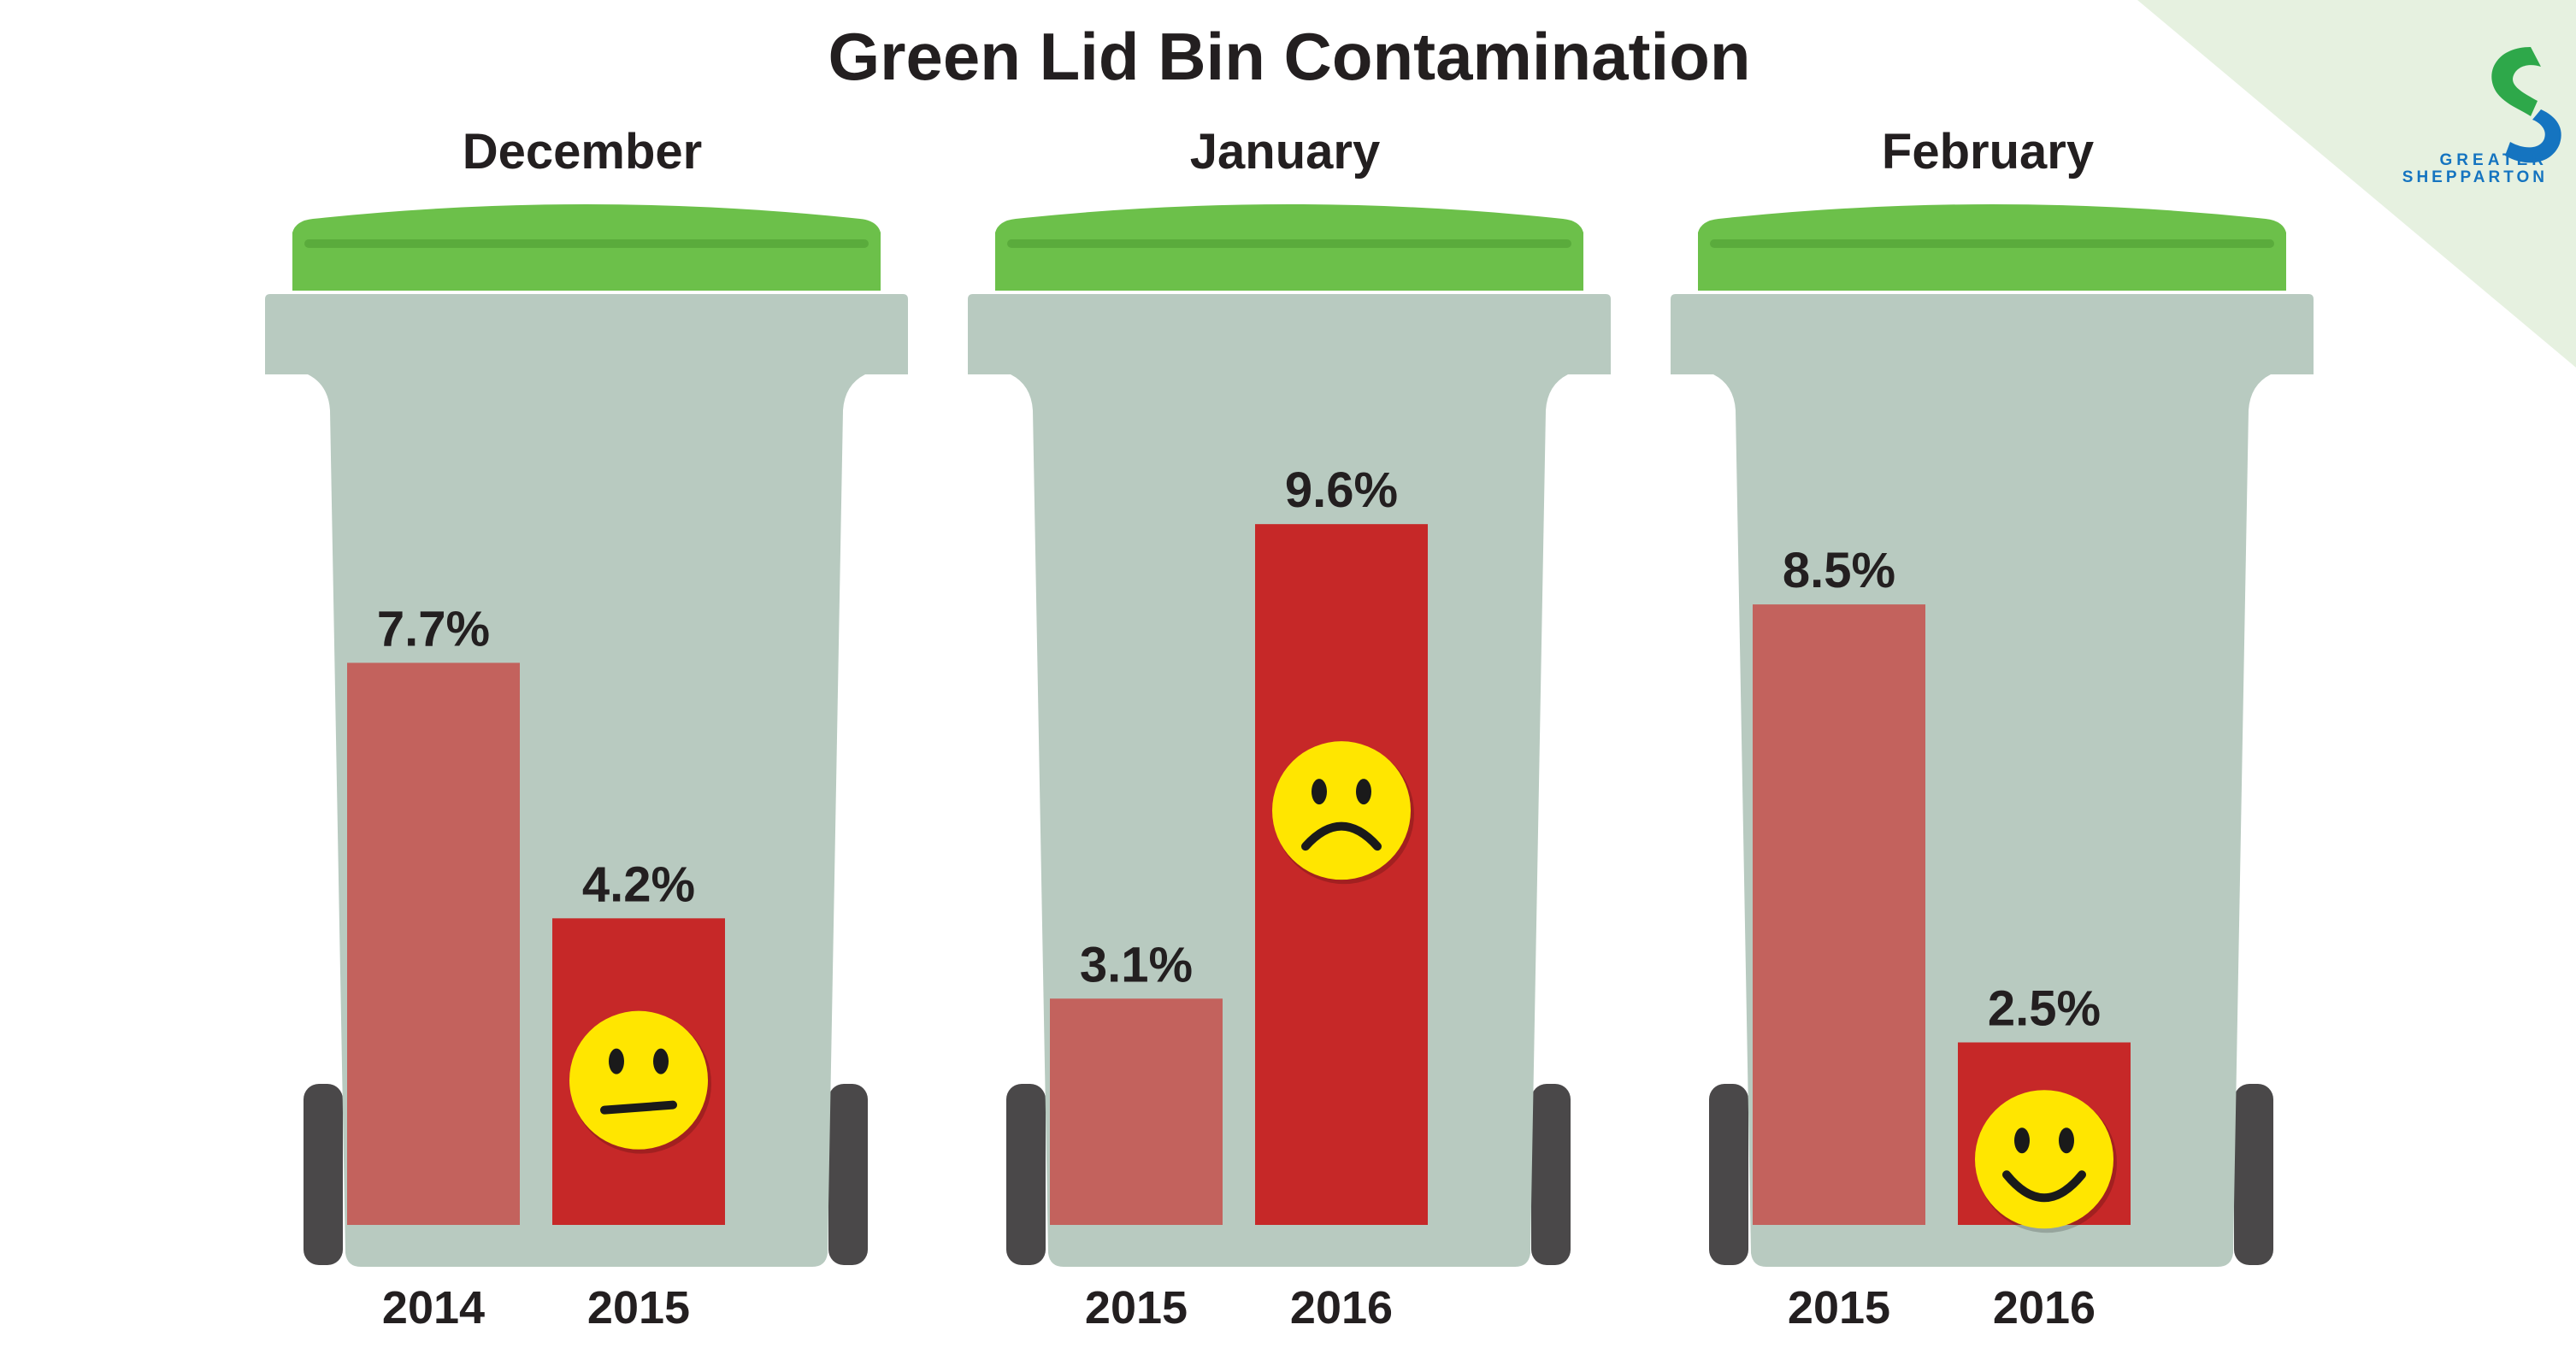 The width and height of the screenshot is (2576, 1348). I want to click on bar-december-2014, so click(433, 944).